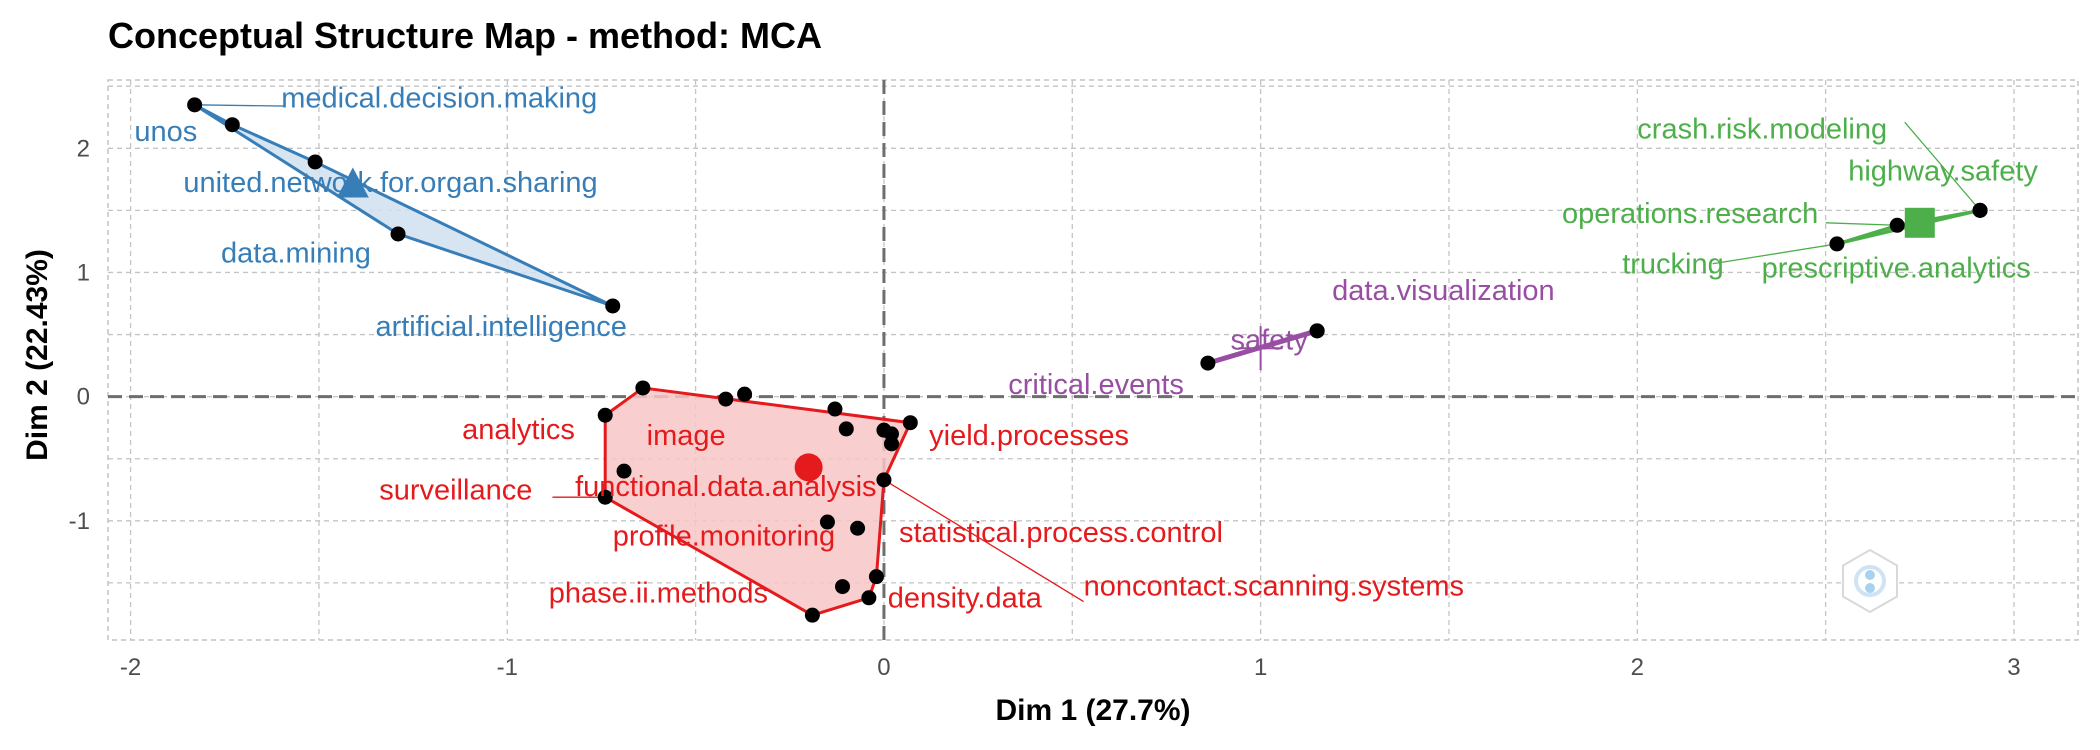 This screenshot has width=2100, height=750. I want to click on cluster-3-centroid, so click(1919, 222).